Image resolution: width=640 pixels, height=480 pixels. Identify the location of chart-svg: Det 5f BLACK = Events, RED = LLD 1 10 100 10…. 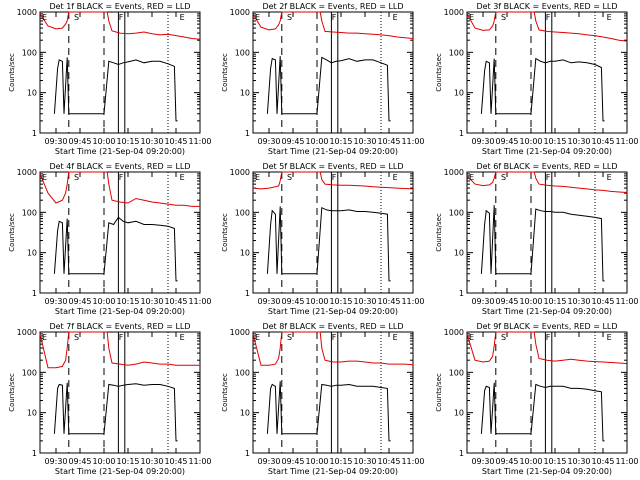
(323, 239).